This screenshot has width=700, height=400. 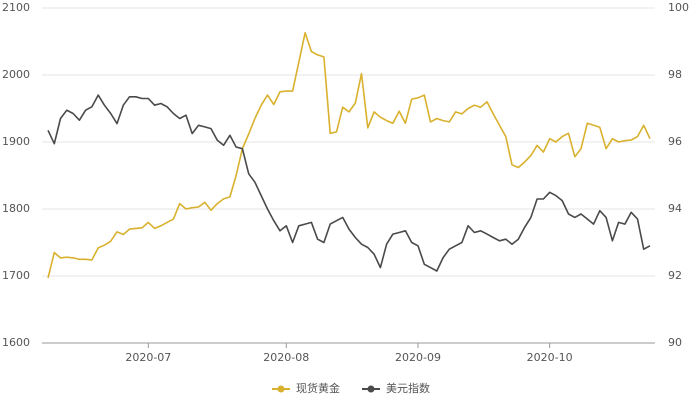 I want to click on y2-tick-label: 96, so click(x=675, y=141).